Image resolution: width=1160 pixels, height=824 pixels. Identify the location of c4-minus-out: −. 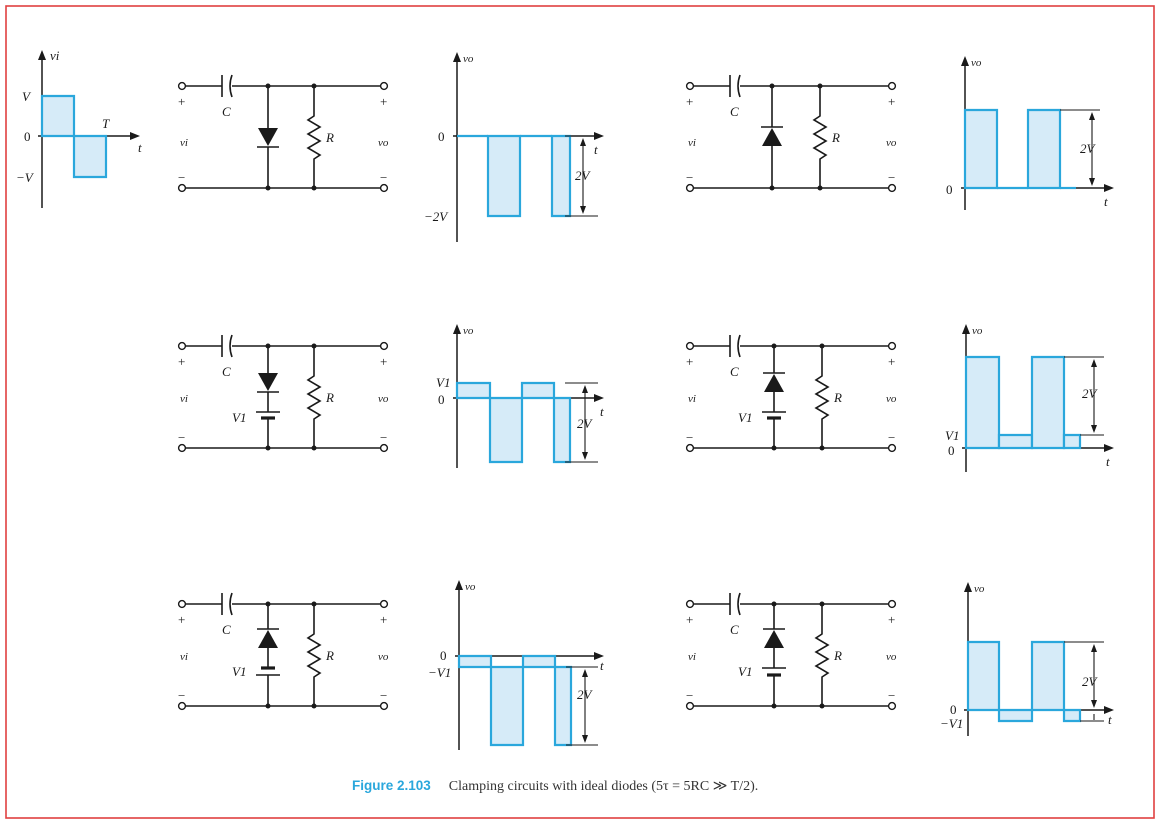
(891, 437).